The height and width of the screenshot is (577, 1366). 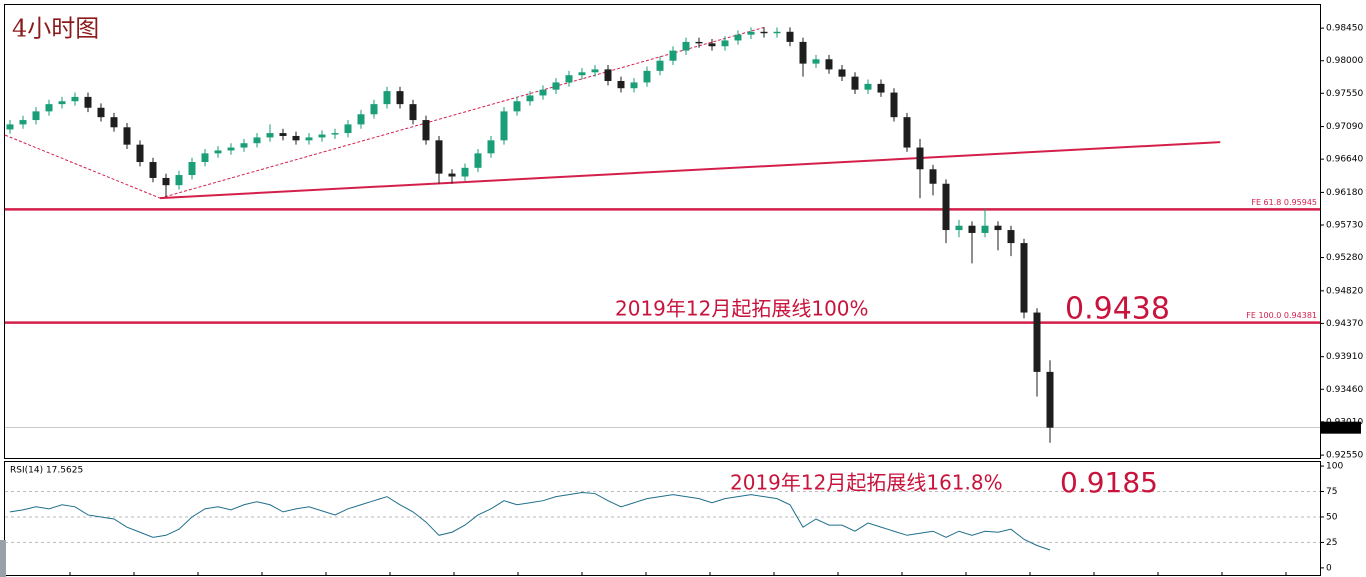 I want to click on y-tick-label: 0.97550, so click(x=1344, y=94).